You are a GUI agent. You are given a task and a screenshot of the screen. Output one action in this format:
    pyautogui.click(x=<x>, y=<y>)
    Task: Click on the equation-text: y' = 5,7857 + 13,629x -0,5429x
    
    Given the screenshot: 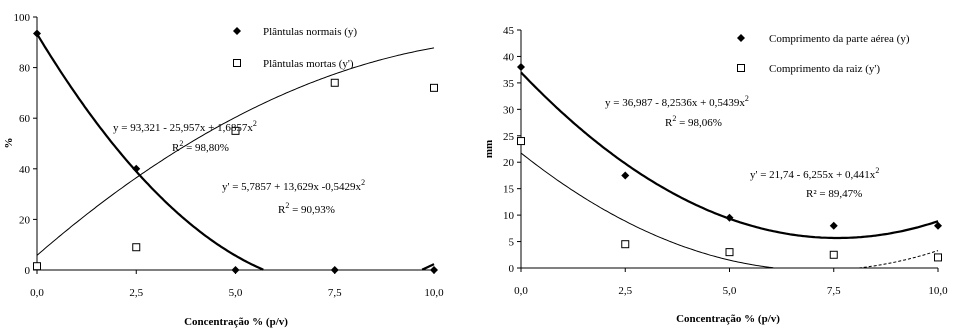 What is the action you would take?
    pyautogui.click(x=292, y=187)
    